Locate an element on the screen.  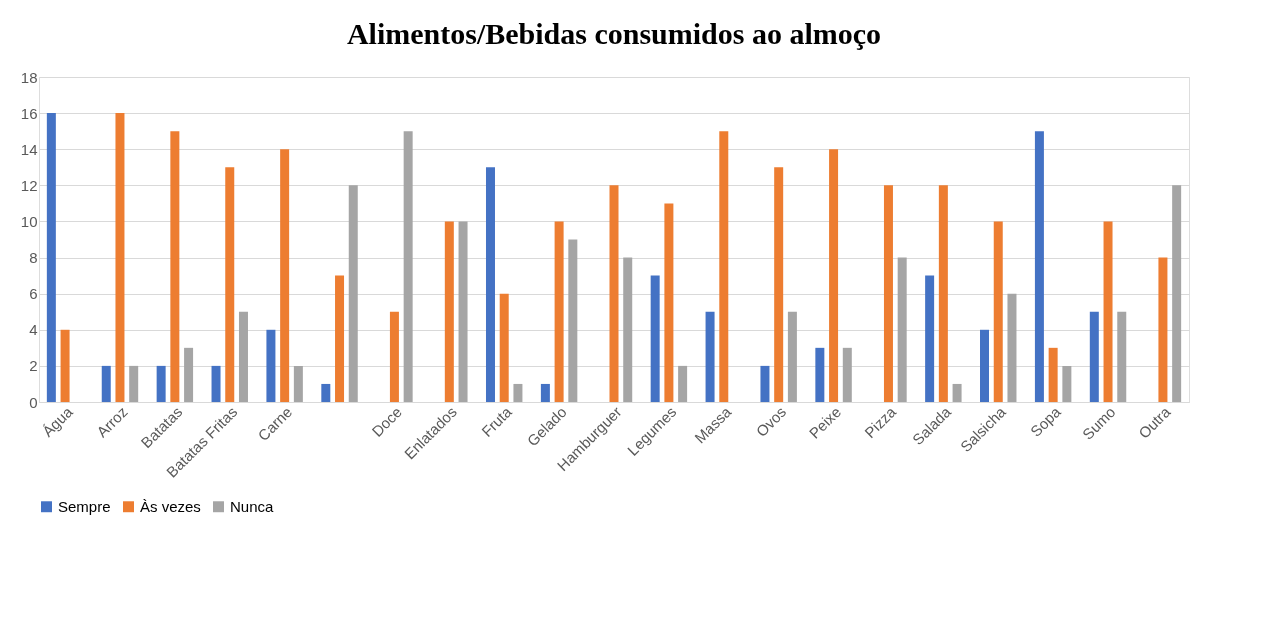
y-tick-label: 18 is located at coordinates (29, 77).